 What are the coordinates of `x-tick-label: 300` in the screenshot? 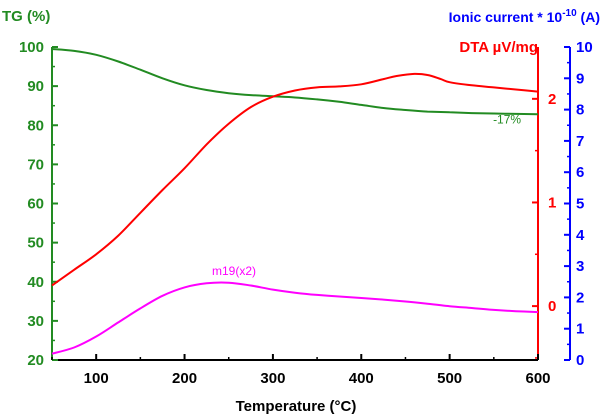 It's located at (272, 378).